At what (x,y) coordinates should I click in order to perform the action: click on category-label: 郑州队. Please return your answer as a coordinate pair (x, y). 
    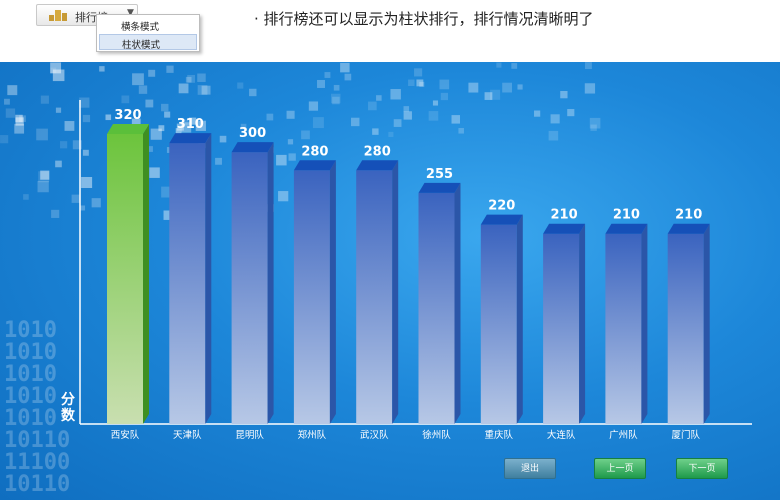
    Looking at the image, I should click on (312, 435).